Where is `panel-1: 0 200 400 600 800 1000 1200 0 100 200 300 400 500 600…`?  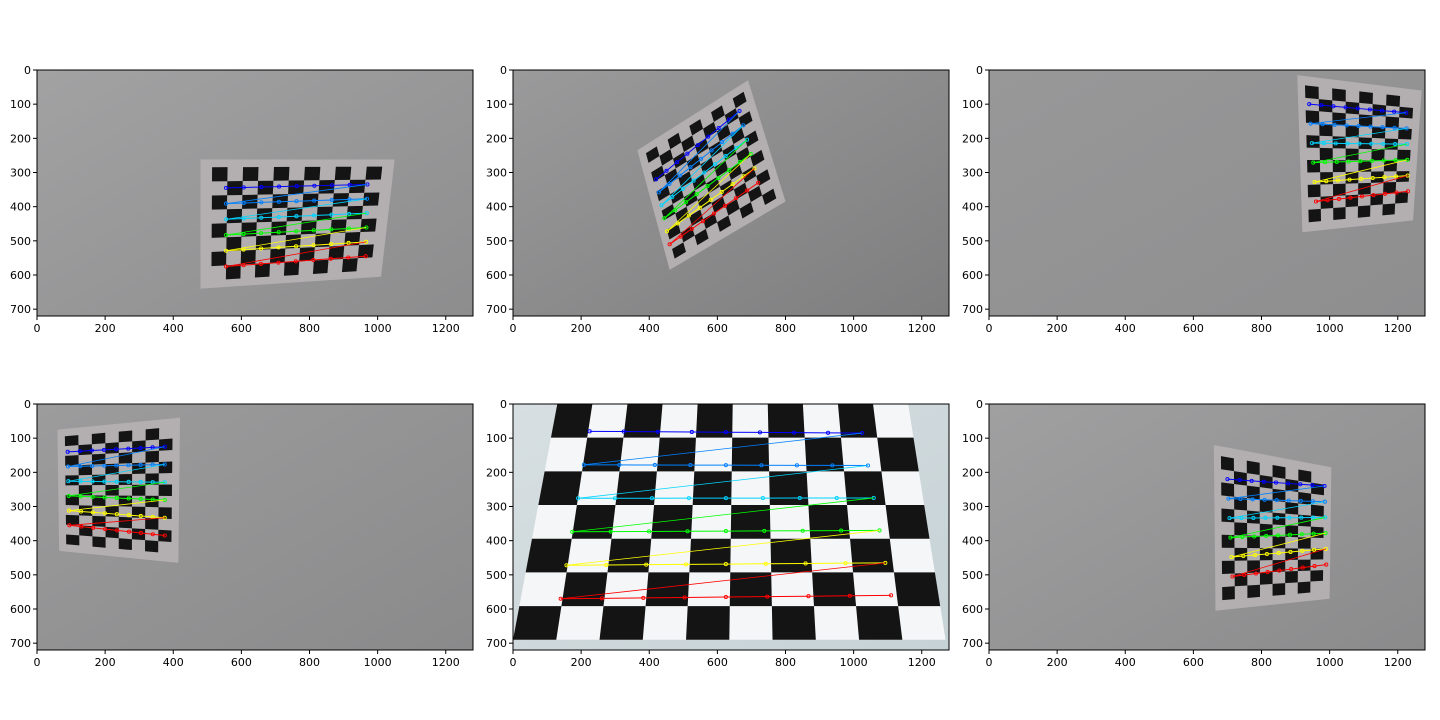 panel-1: 0 200 400 600 800 1000 1200 0 100 200 300 400 500 600… is located at coordinates (242, 199).